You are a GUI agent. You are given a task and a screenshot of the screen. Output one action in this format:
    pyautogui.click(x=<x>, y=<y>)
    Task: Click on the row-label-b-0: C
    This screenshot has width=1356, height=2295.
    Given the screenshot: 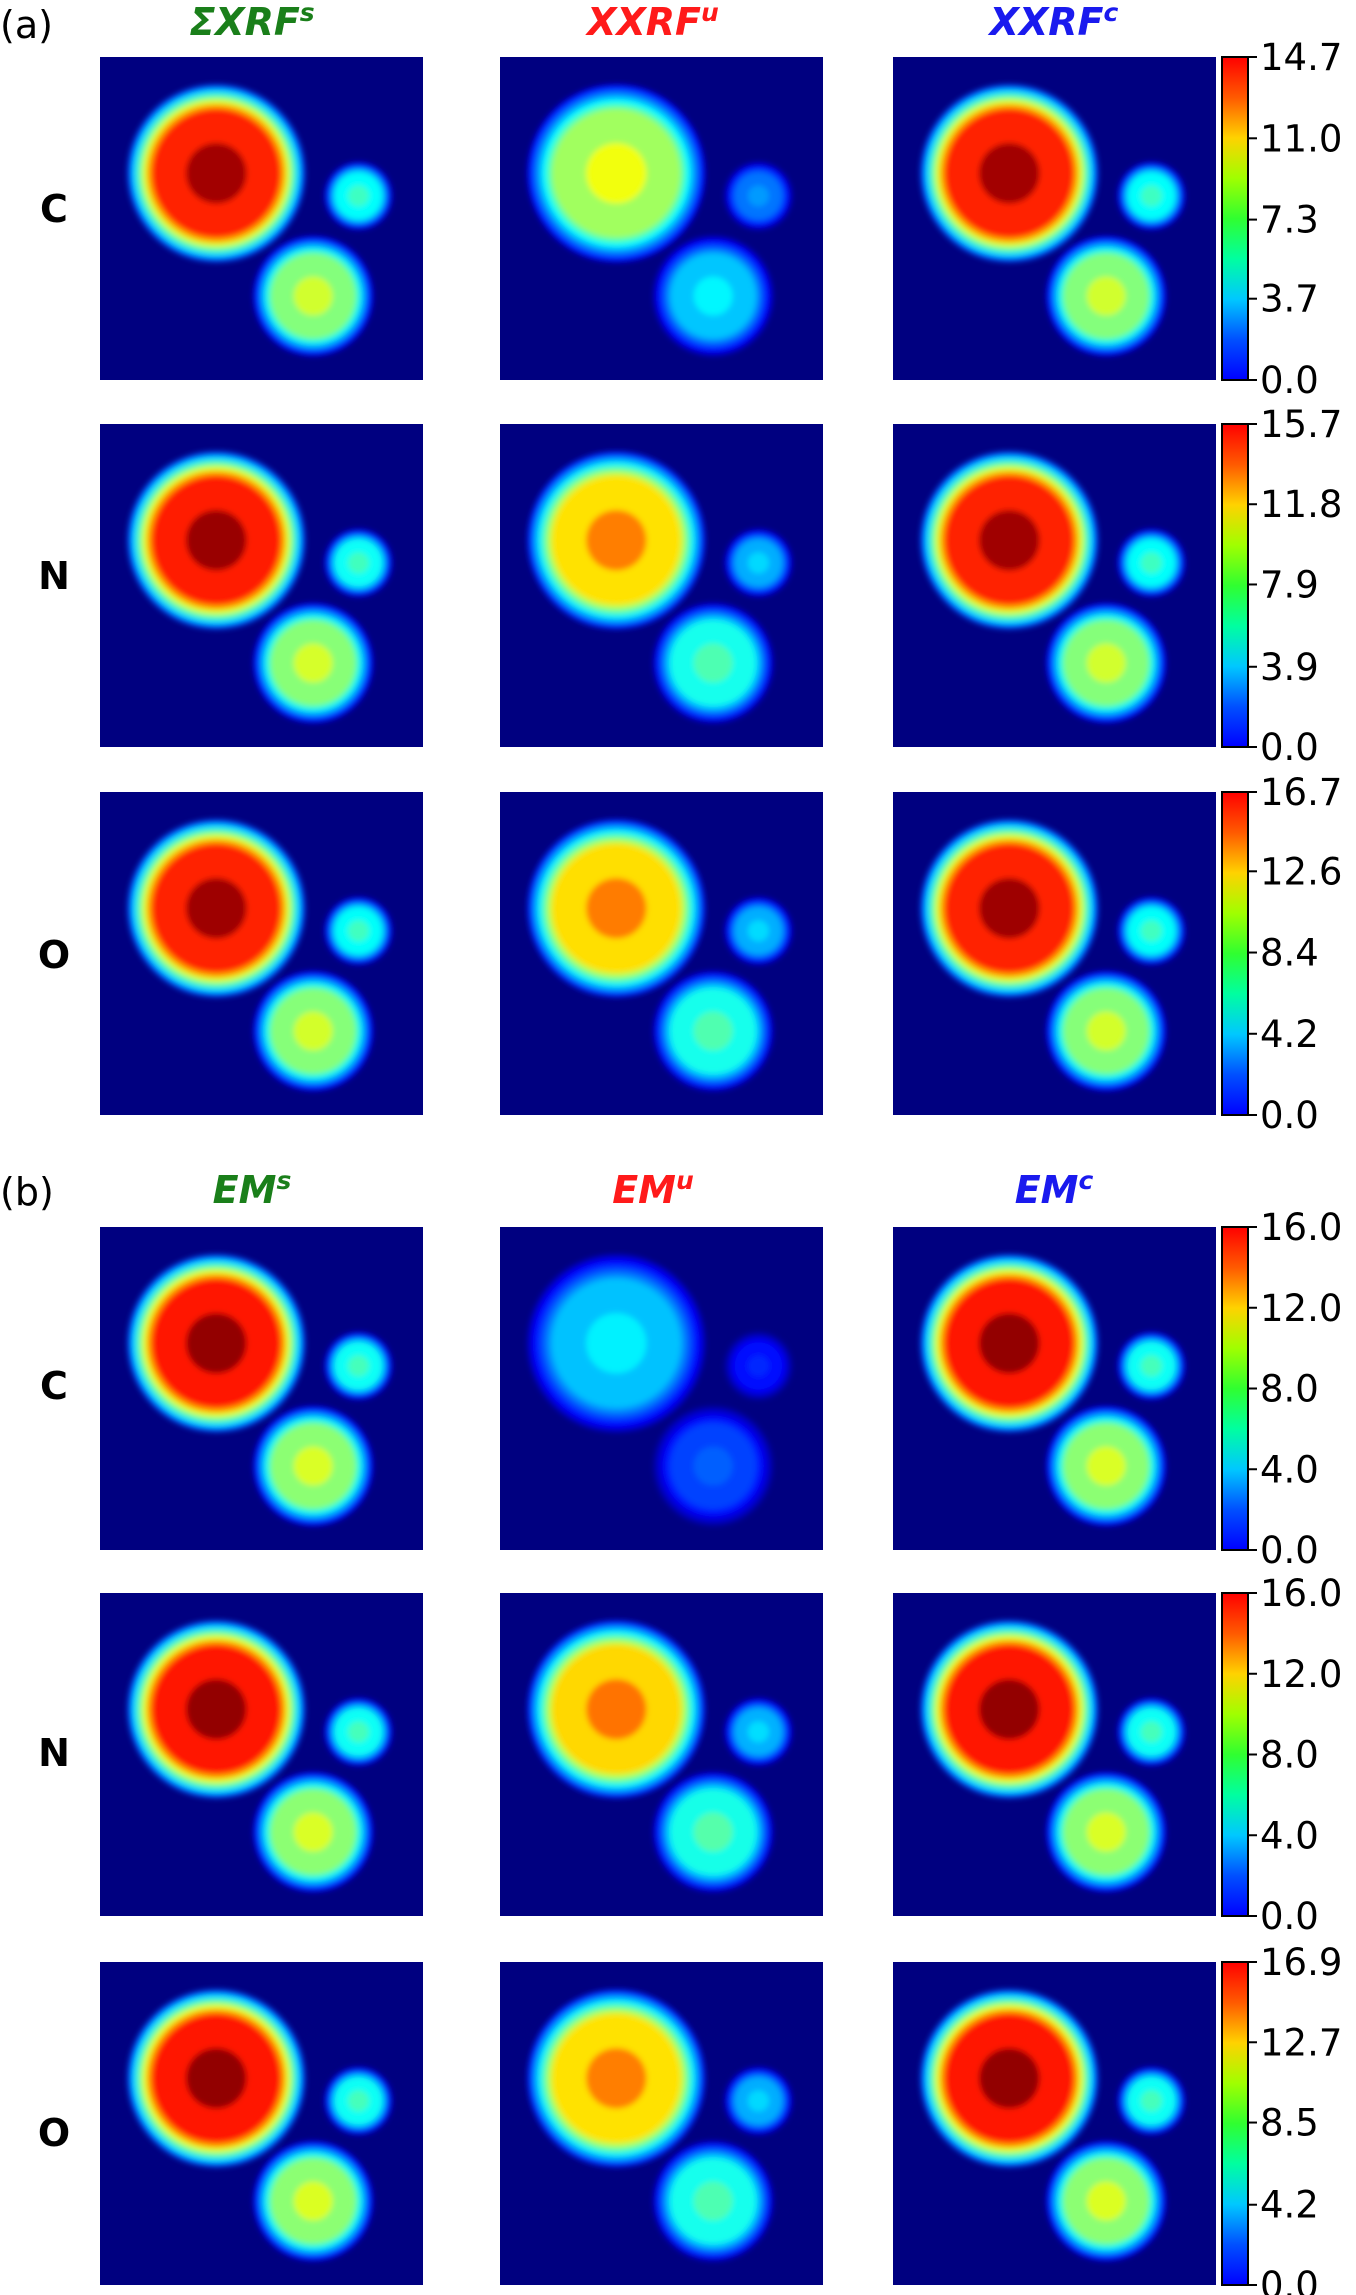 What is the action you would take?
    pyautogui.click(x=54, y=1386)
    